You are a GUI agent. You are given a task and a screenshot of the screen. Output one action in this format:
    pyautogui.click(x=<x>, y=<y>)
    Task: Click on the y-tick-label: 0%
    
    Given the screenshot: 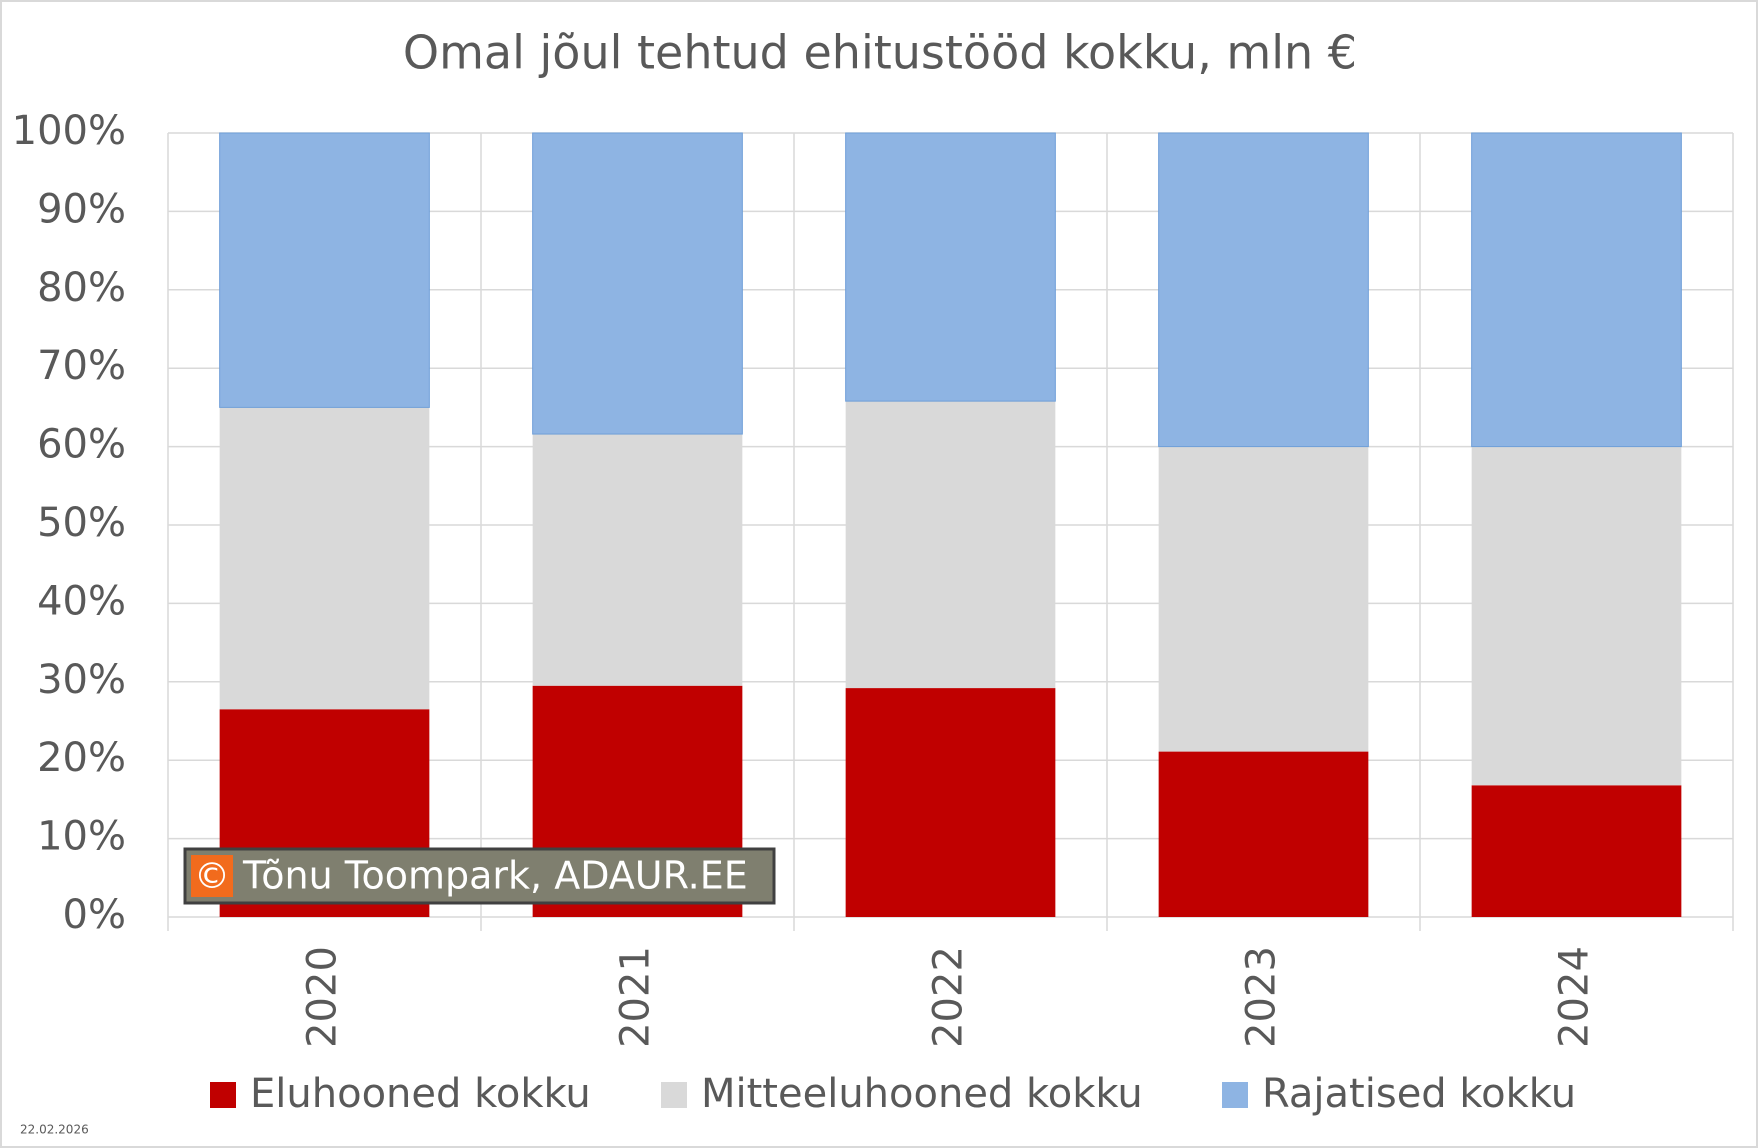 What is the action you would take?
    pyautogui.click(x=94, y=915)
    